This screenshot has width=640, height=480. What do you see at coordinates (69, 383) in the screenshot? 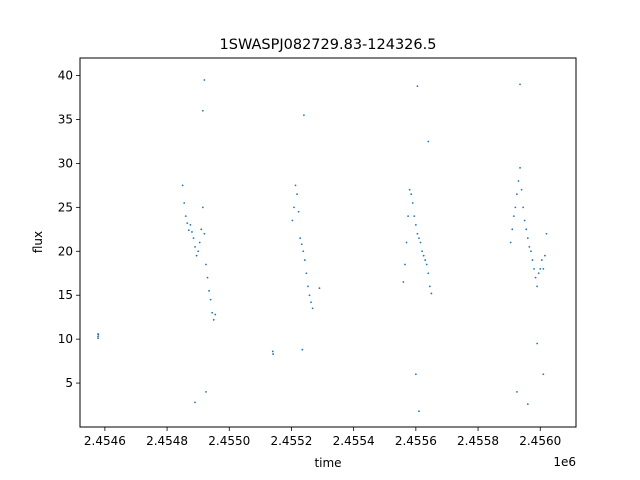
I see `y-tick-label: 5` at bounding box center [69, 383].